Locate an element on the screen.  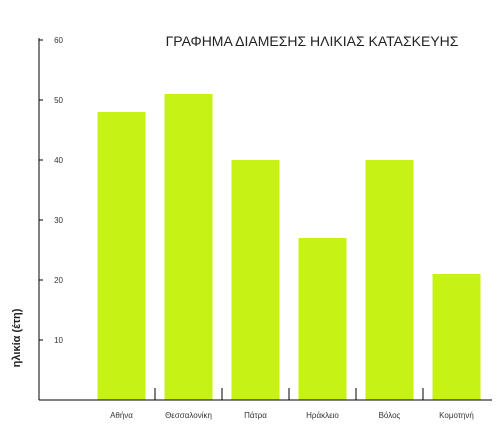
x-tick-label: Θεσσαλονίκη is located at coordinates (188, 415).